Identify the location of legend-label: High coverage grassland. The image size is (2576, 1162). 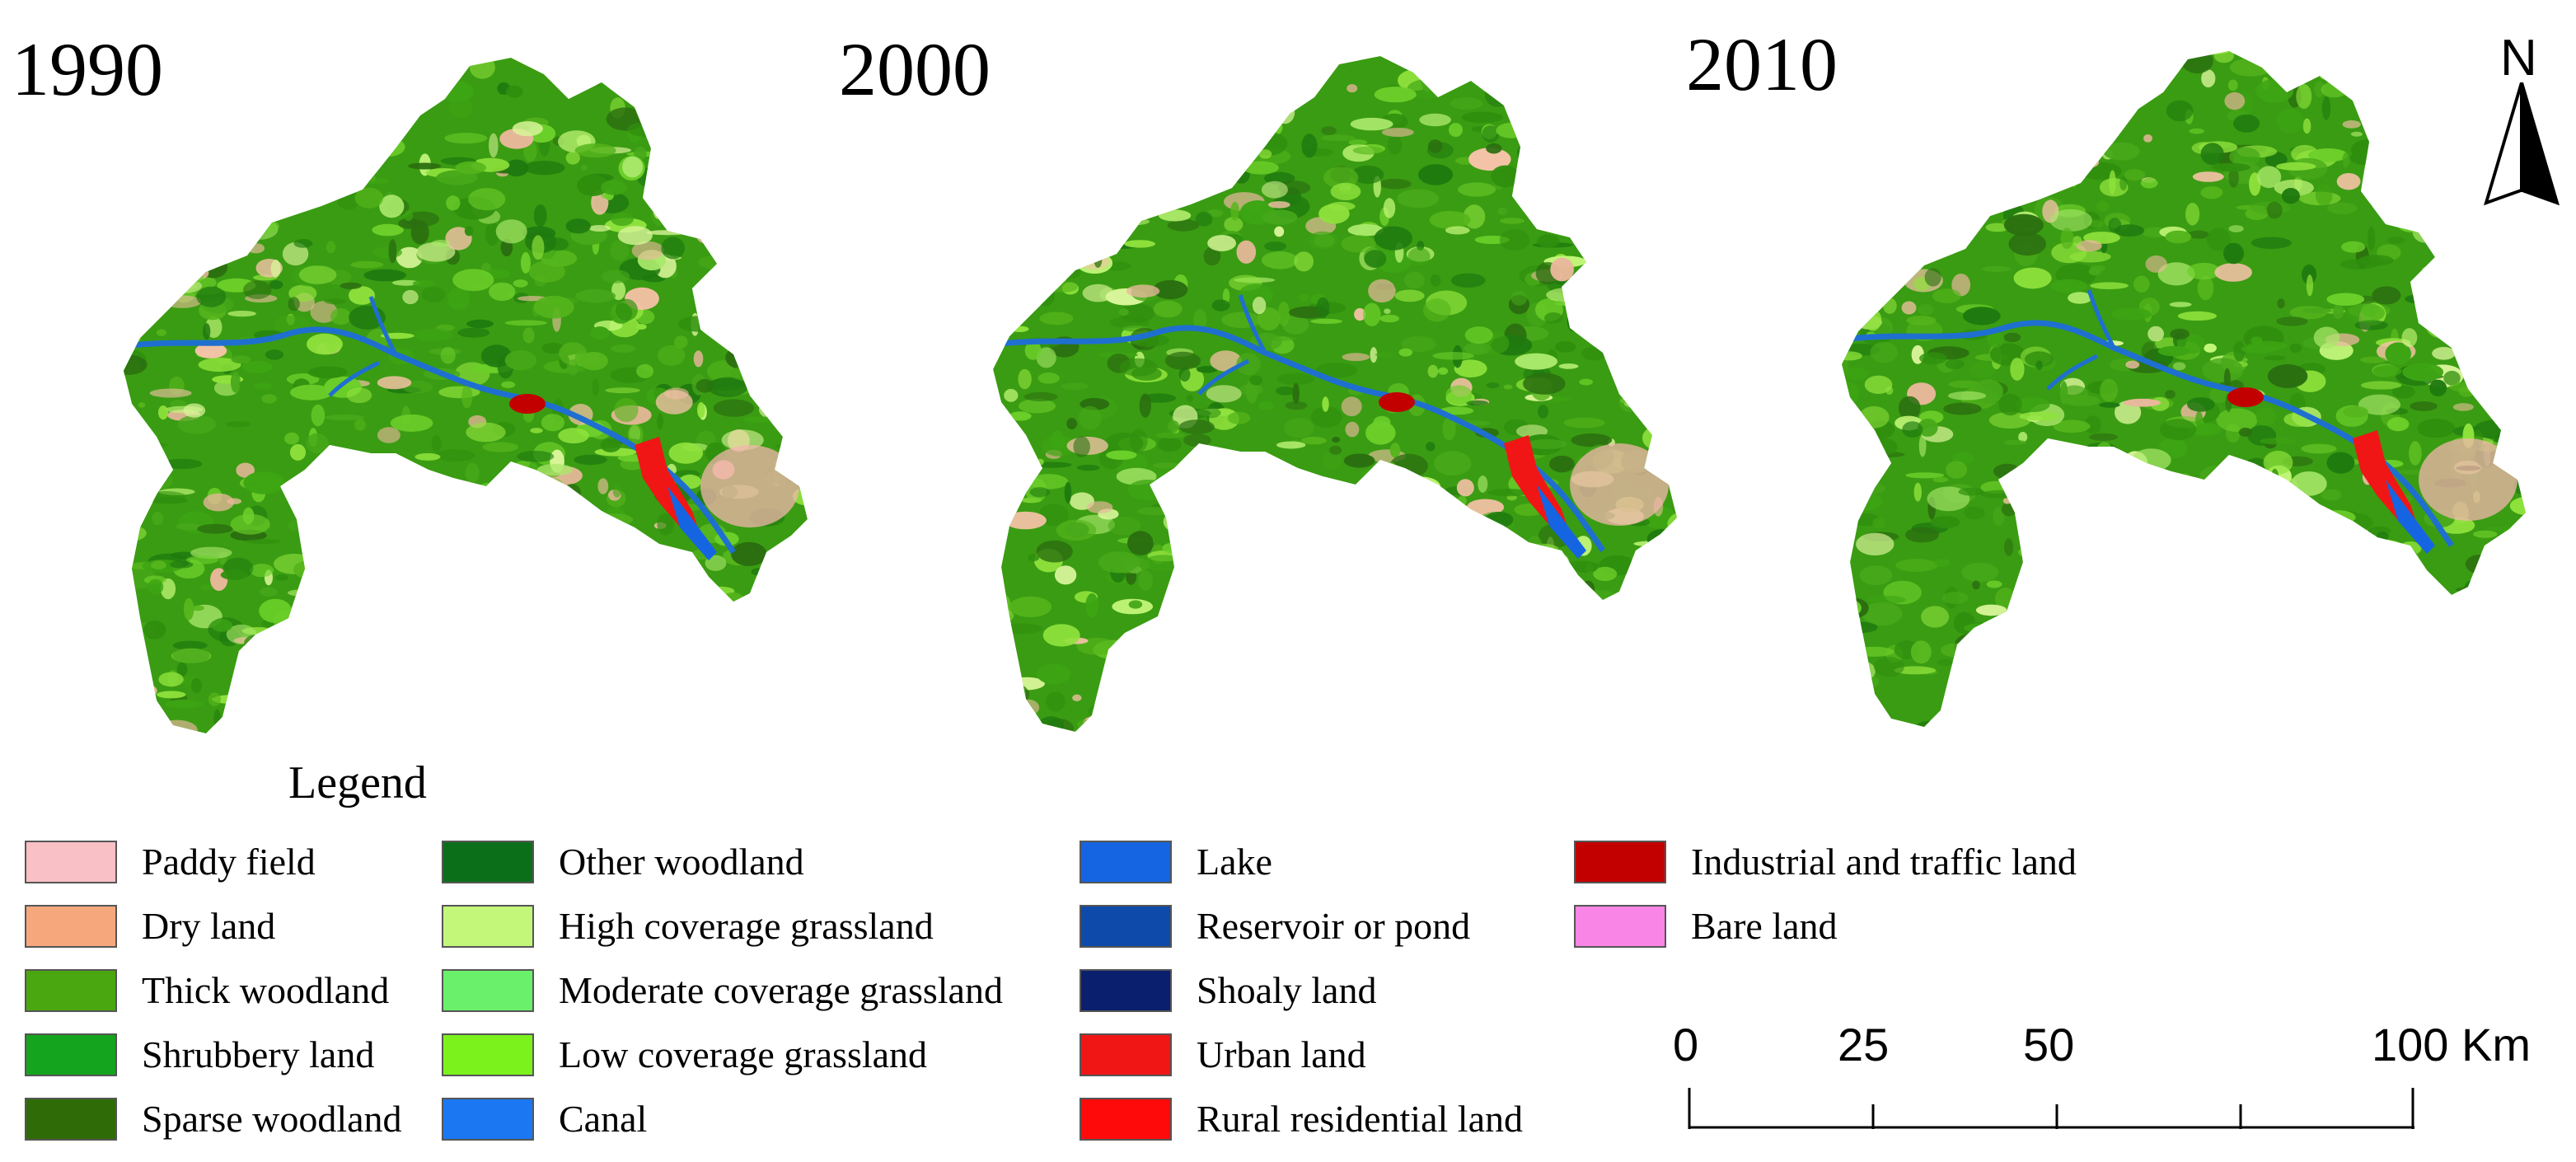
(746, 926).